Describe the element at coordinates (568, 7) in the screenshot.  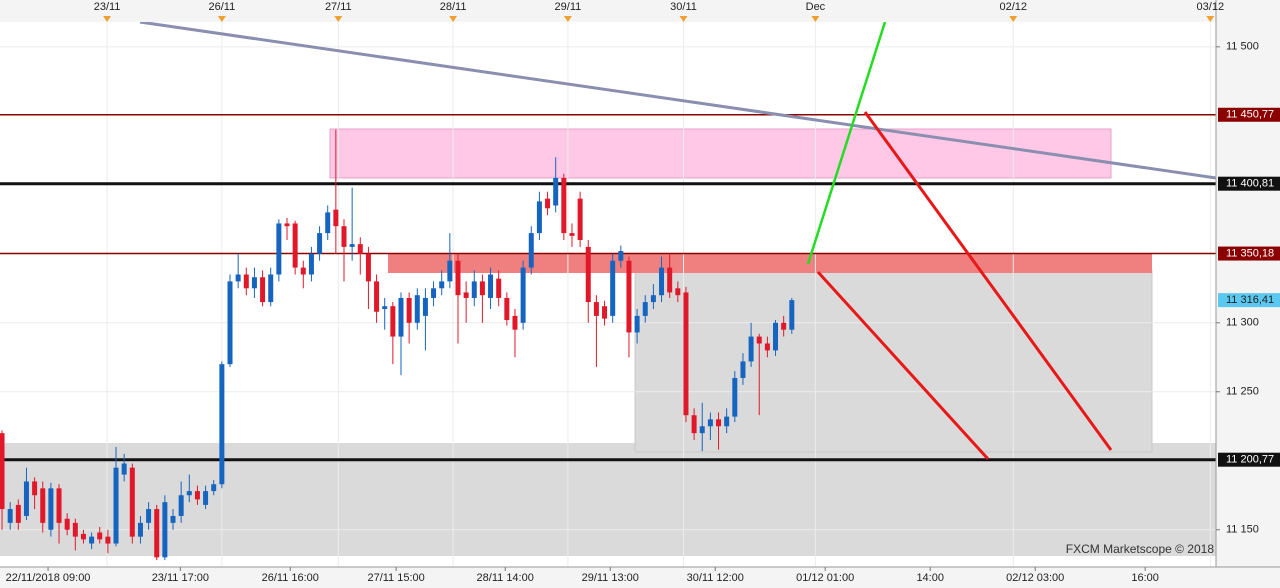
I see `date-tick-label: 29/11` at that location.